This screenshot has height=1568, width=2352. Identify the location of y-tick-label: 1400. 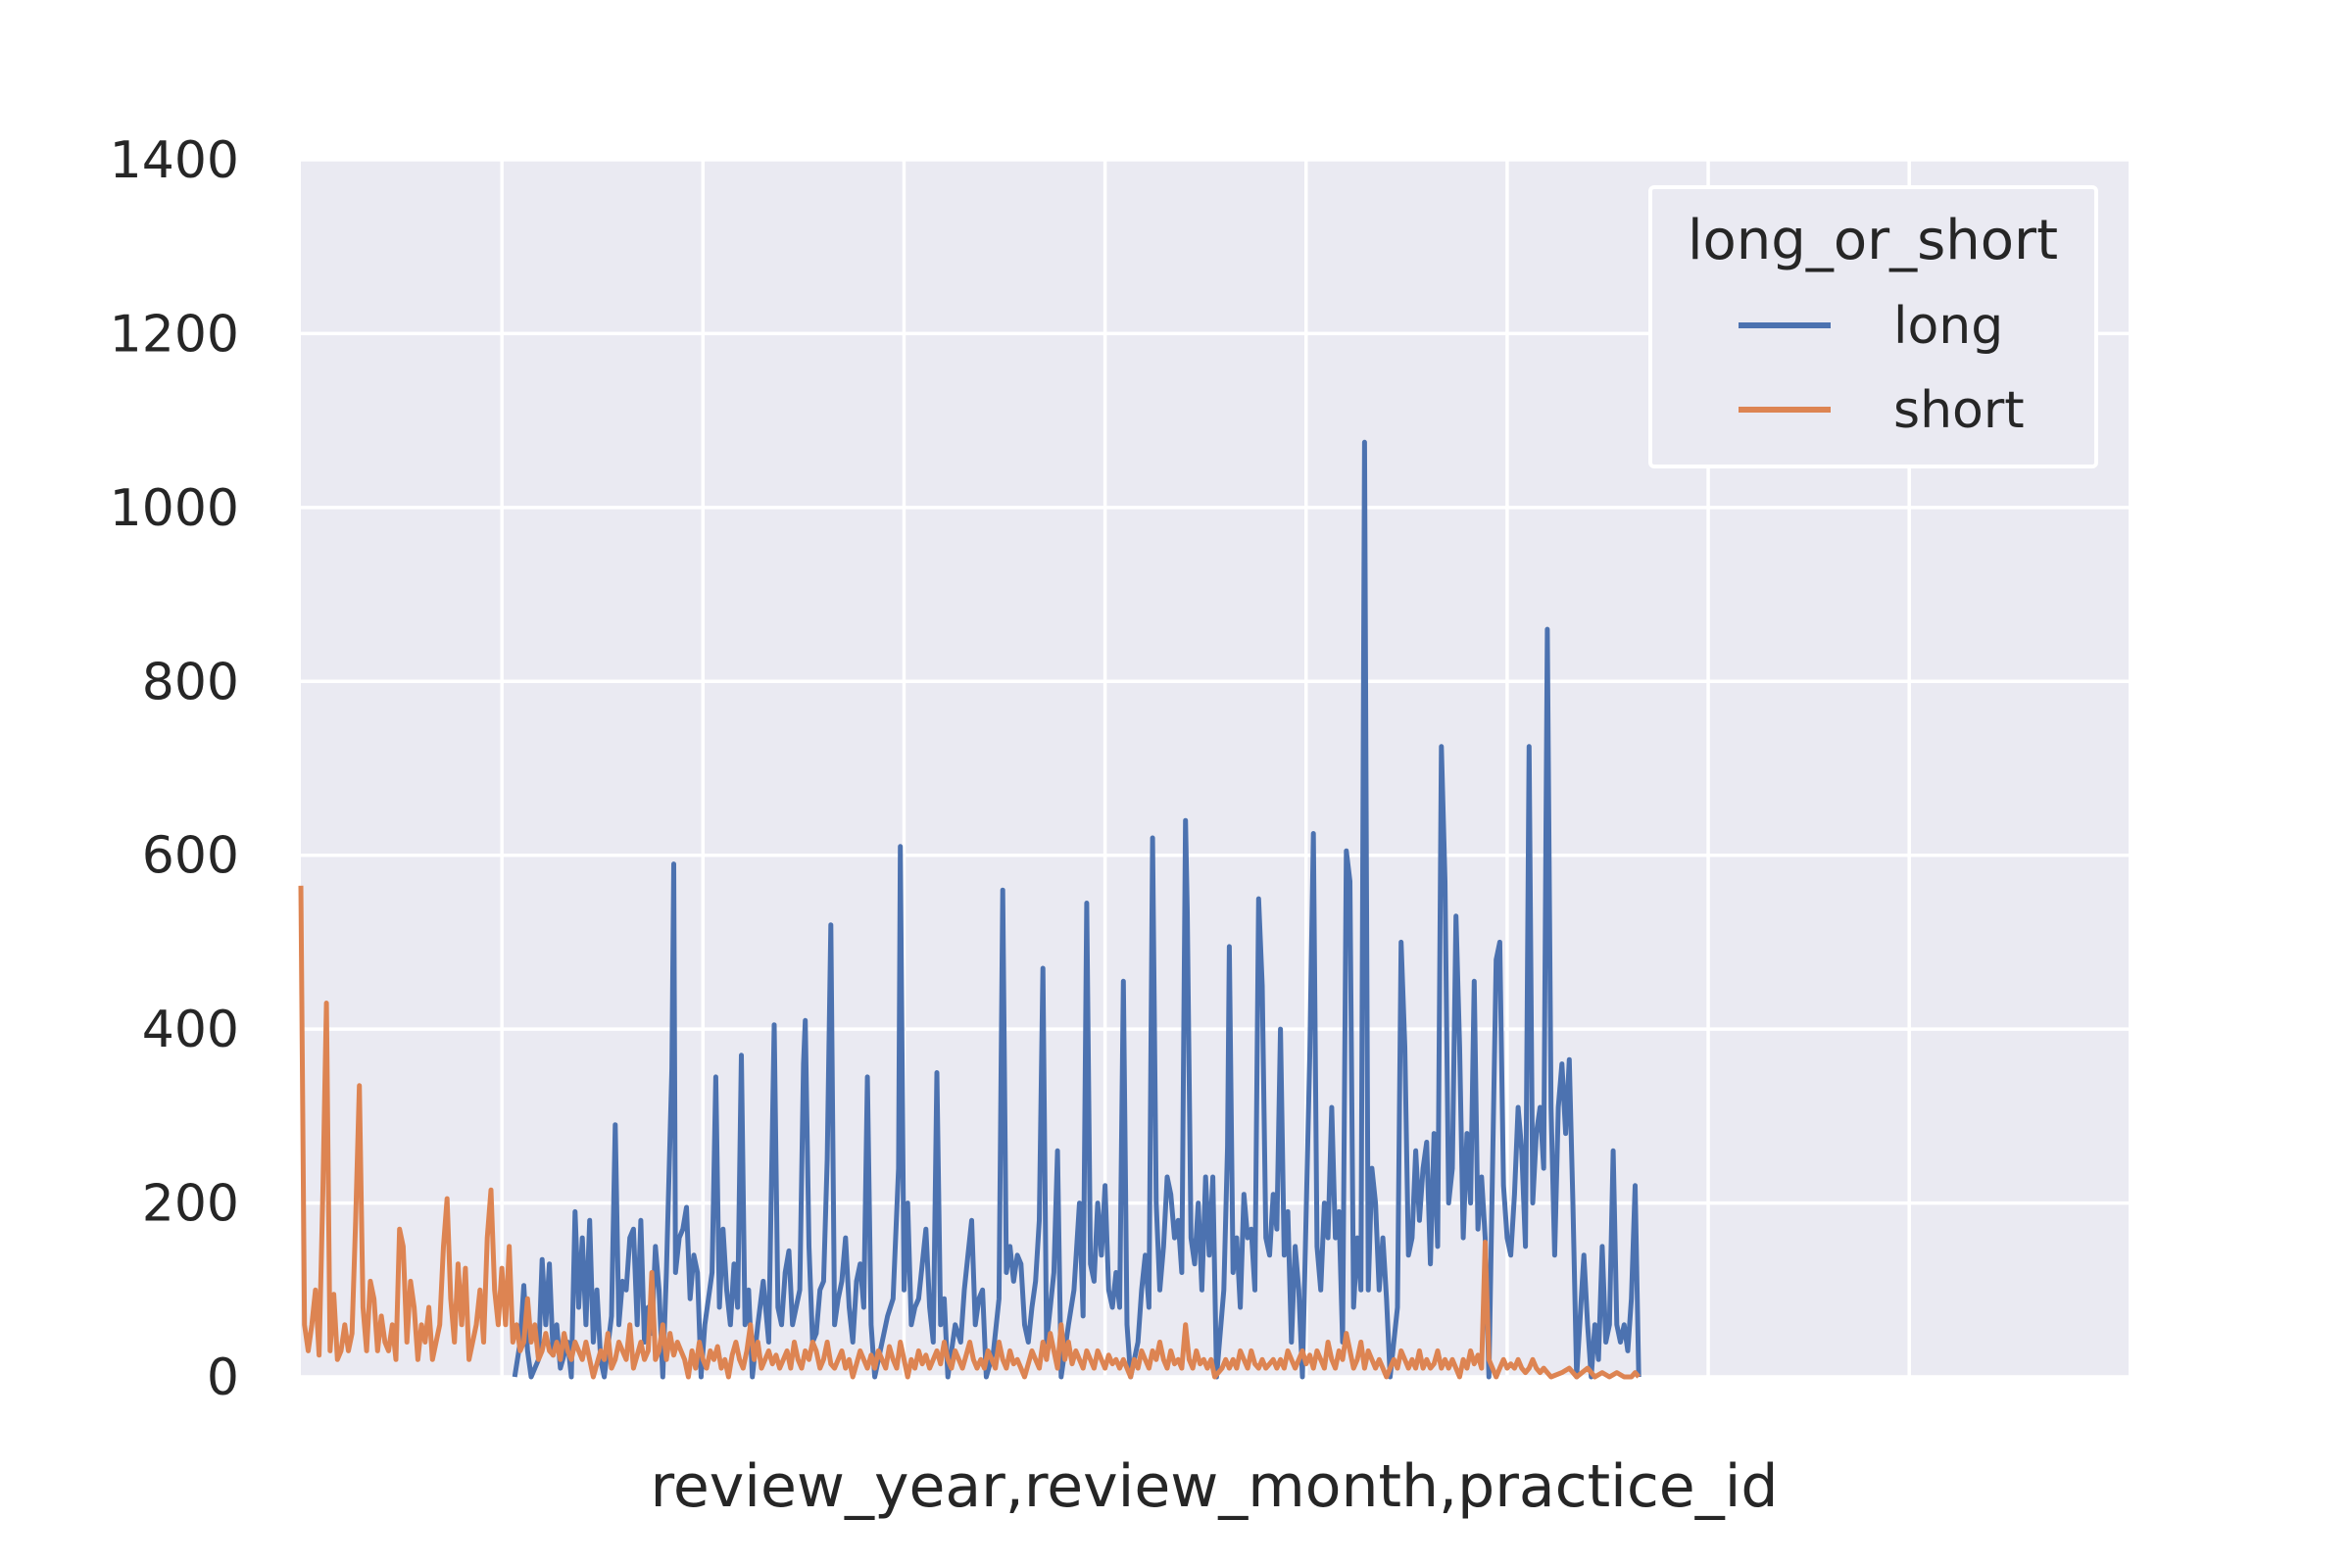
(174, 160).